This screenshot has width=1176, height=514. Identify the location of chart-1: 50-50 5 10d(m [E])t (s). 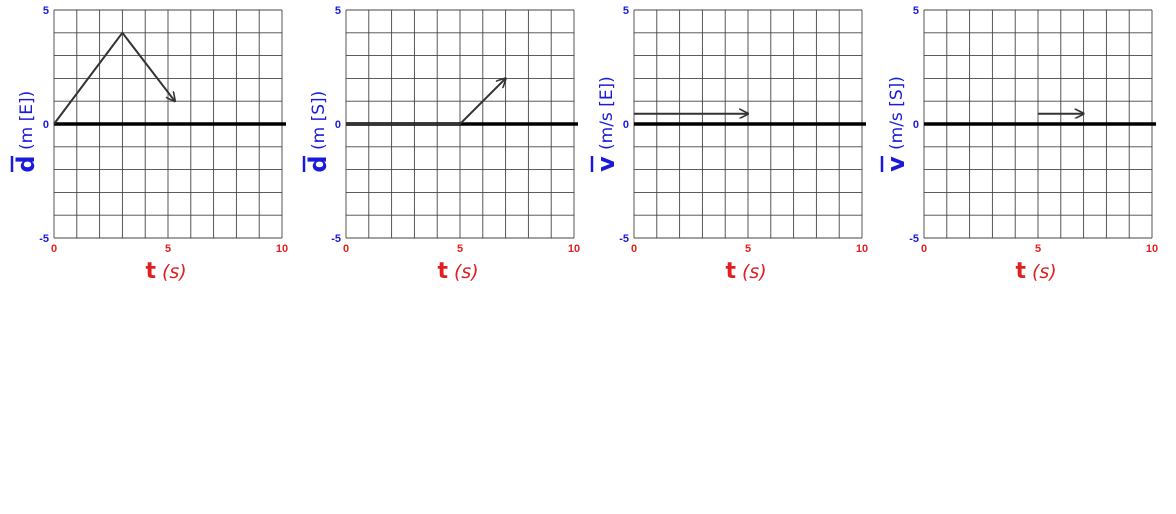
(149, 144).